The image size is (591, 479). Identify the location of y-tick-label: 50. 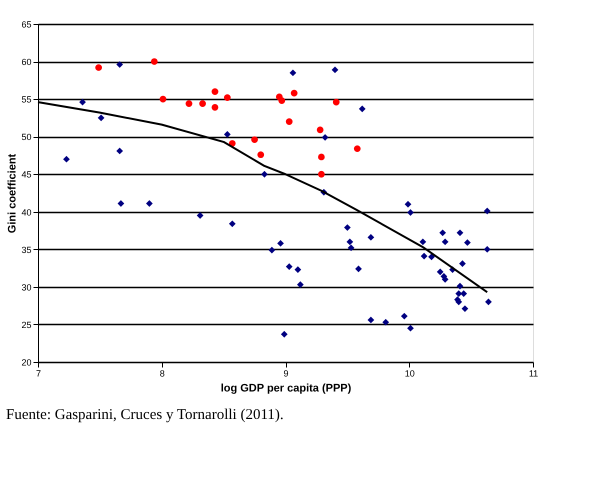
(26, 137).